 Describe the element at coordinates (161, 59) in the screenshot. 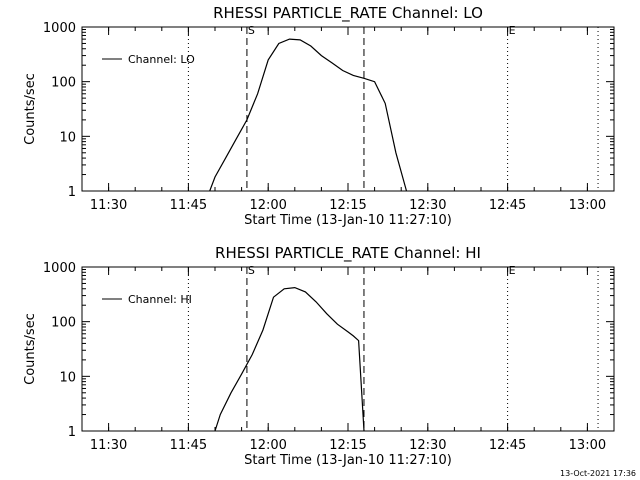

I see `legend-label: Channel: LO` at that location.